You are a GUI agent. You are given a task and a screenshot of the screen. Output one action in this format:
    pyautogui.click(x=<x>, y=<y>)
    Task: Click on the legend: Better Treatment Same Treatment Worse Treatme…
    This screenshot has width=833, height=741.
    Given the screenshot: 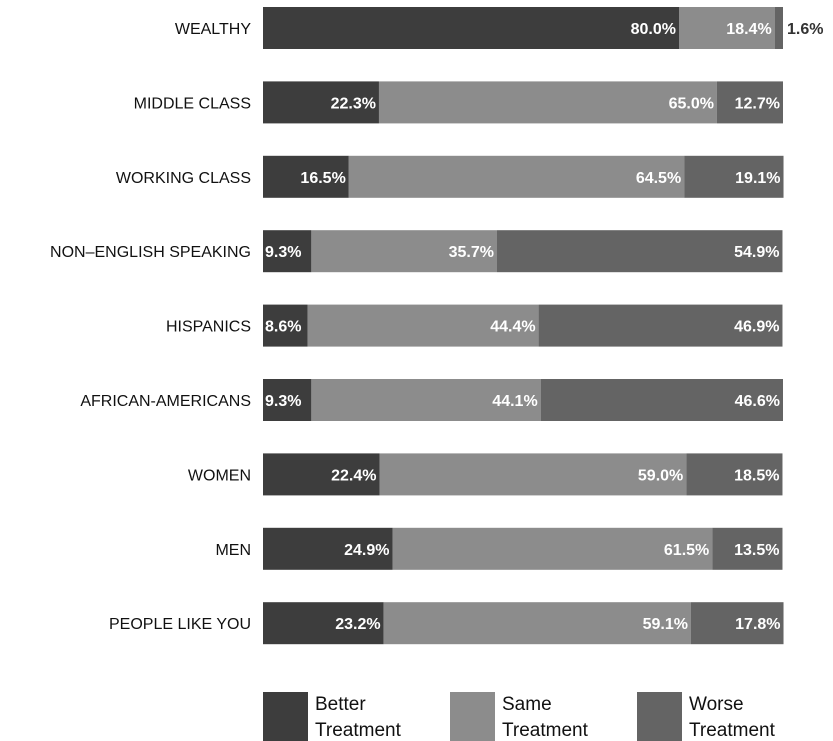 What is the action you would take?
    pyautogui.click(x=519, y=716)
    